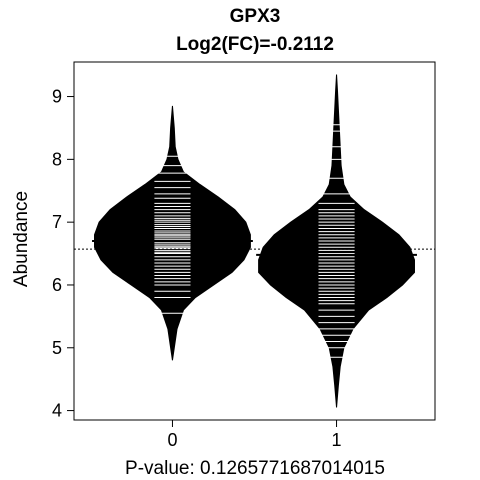  What do you see at coordinates (57, 97) in the screenshot?
I see `y-tick-label: 9` at bounding box center [57, 97].